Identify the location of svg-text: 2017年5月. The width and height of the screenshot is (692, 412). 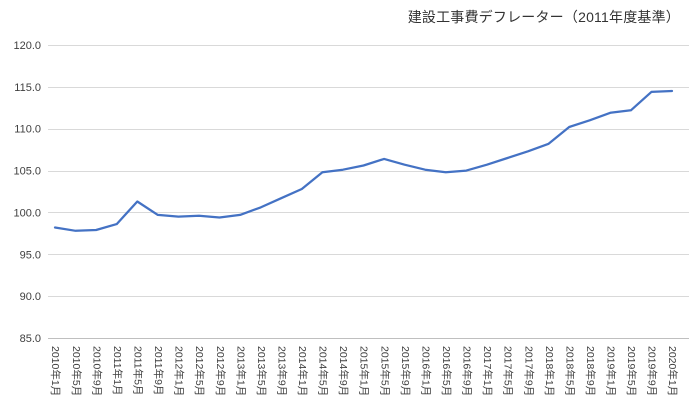
(508, 371).